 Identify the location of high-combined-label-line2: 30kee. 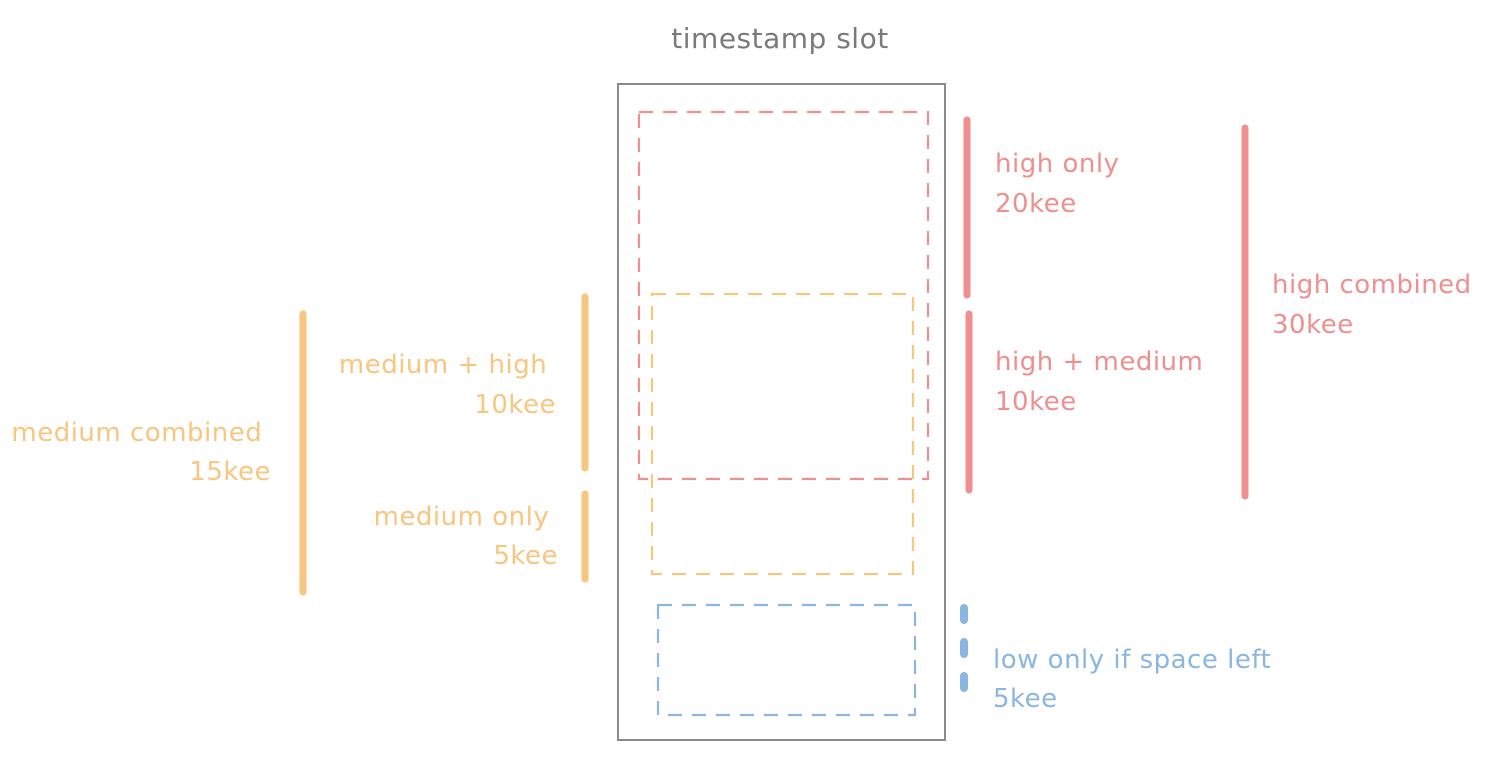
(1313, 325).